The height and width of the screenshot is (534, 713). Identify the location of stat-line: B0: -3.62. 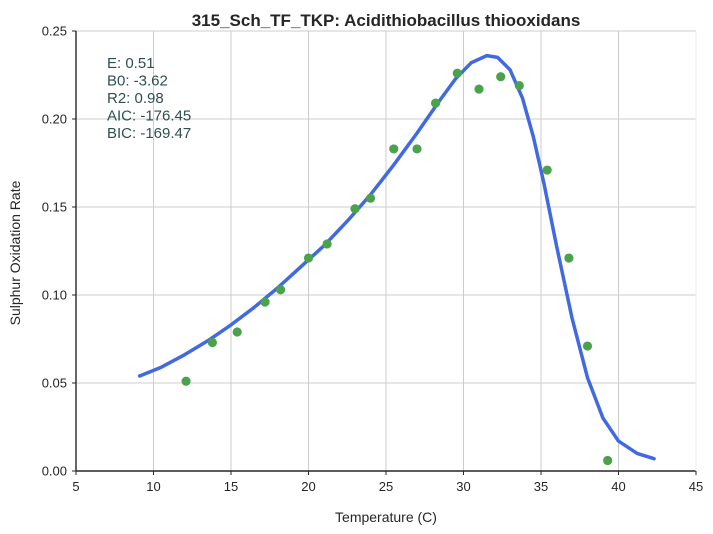
(137, 81).